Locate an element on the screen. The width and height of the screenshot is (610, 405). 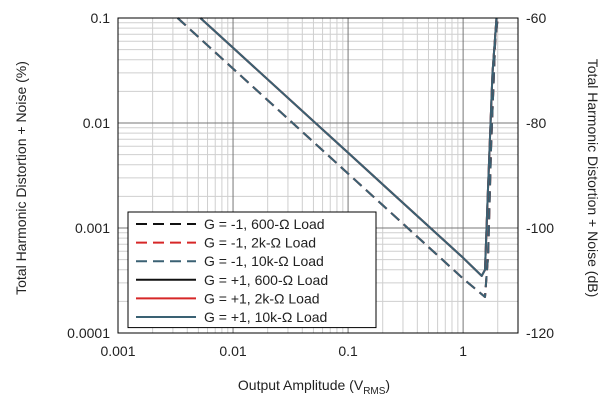
y-tick-labels: 0.1 0.01 0.001 0.0001 is located at coordinates (88, 175).